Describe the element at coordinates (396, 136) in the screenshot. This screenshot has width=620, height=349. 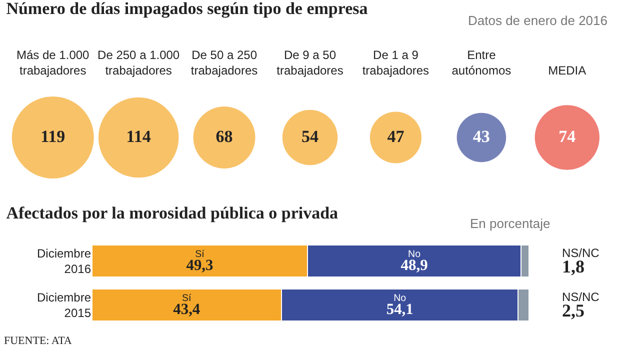
I see `data-label: 47` at that location.